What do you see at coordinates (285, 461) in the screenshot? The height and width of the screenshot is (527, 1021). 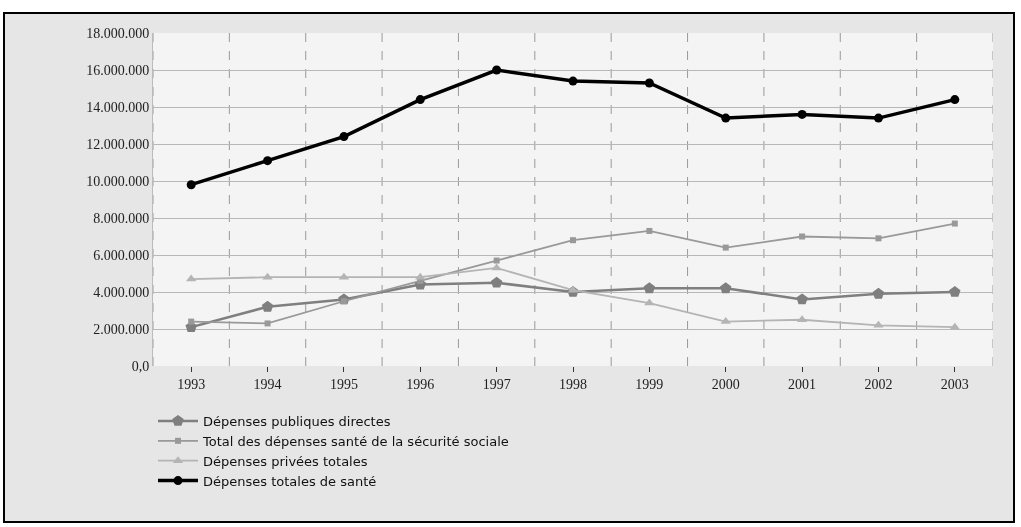 I see `legend-label: Dépenses privées totales` at bounding box center [285, 461].